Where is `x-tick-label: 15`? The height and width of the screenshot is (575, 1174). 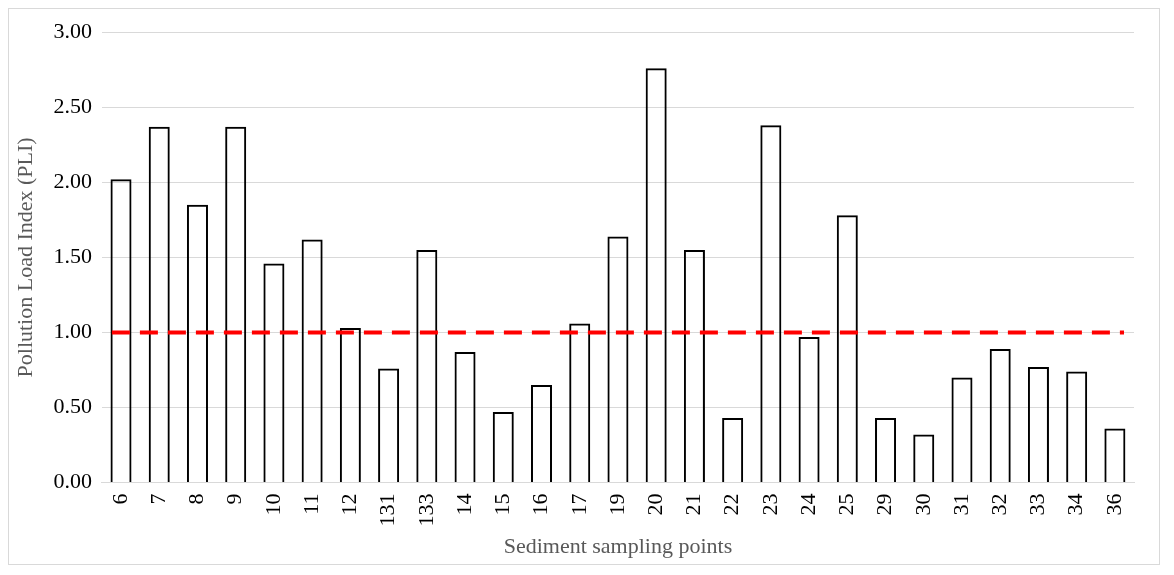
x-tick-label: 15 is located at coordinates (502, 504).